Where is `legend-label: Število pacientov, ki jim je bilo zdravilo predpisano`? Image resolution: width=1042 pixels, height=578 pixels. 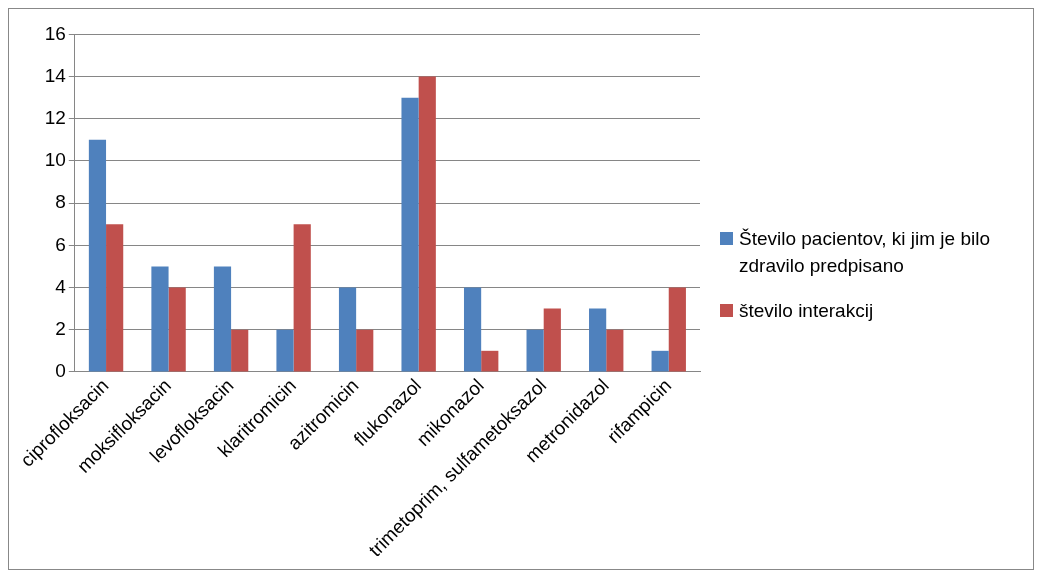
legend-label: Število pacientov, ki jim je bilo zdravilo predpisano is located at coordinates (865, 252).